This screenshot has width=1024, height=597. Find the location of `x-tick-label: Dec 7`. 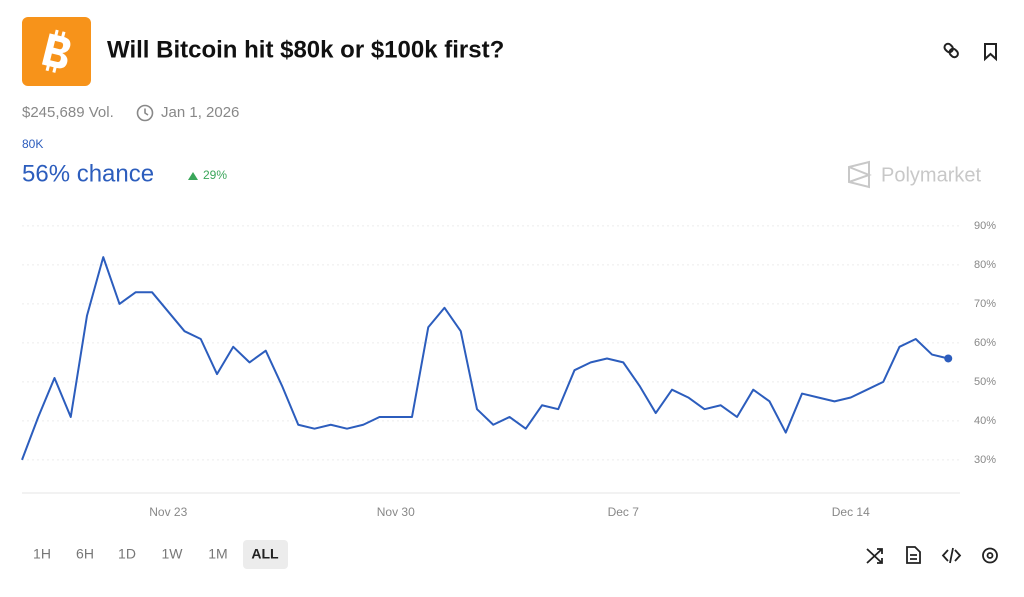

x-tick-label: Dec 7 is located at coordinates (624, 512).